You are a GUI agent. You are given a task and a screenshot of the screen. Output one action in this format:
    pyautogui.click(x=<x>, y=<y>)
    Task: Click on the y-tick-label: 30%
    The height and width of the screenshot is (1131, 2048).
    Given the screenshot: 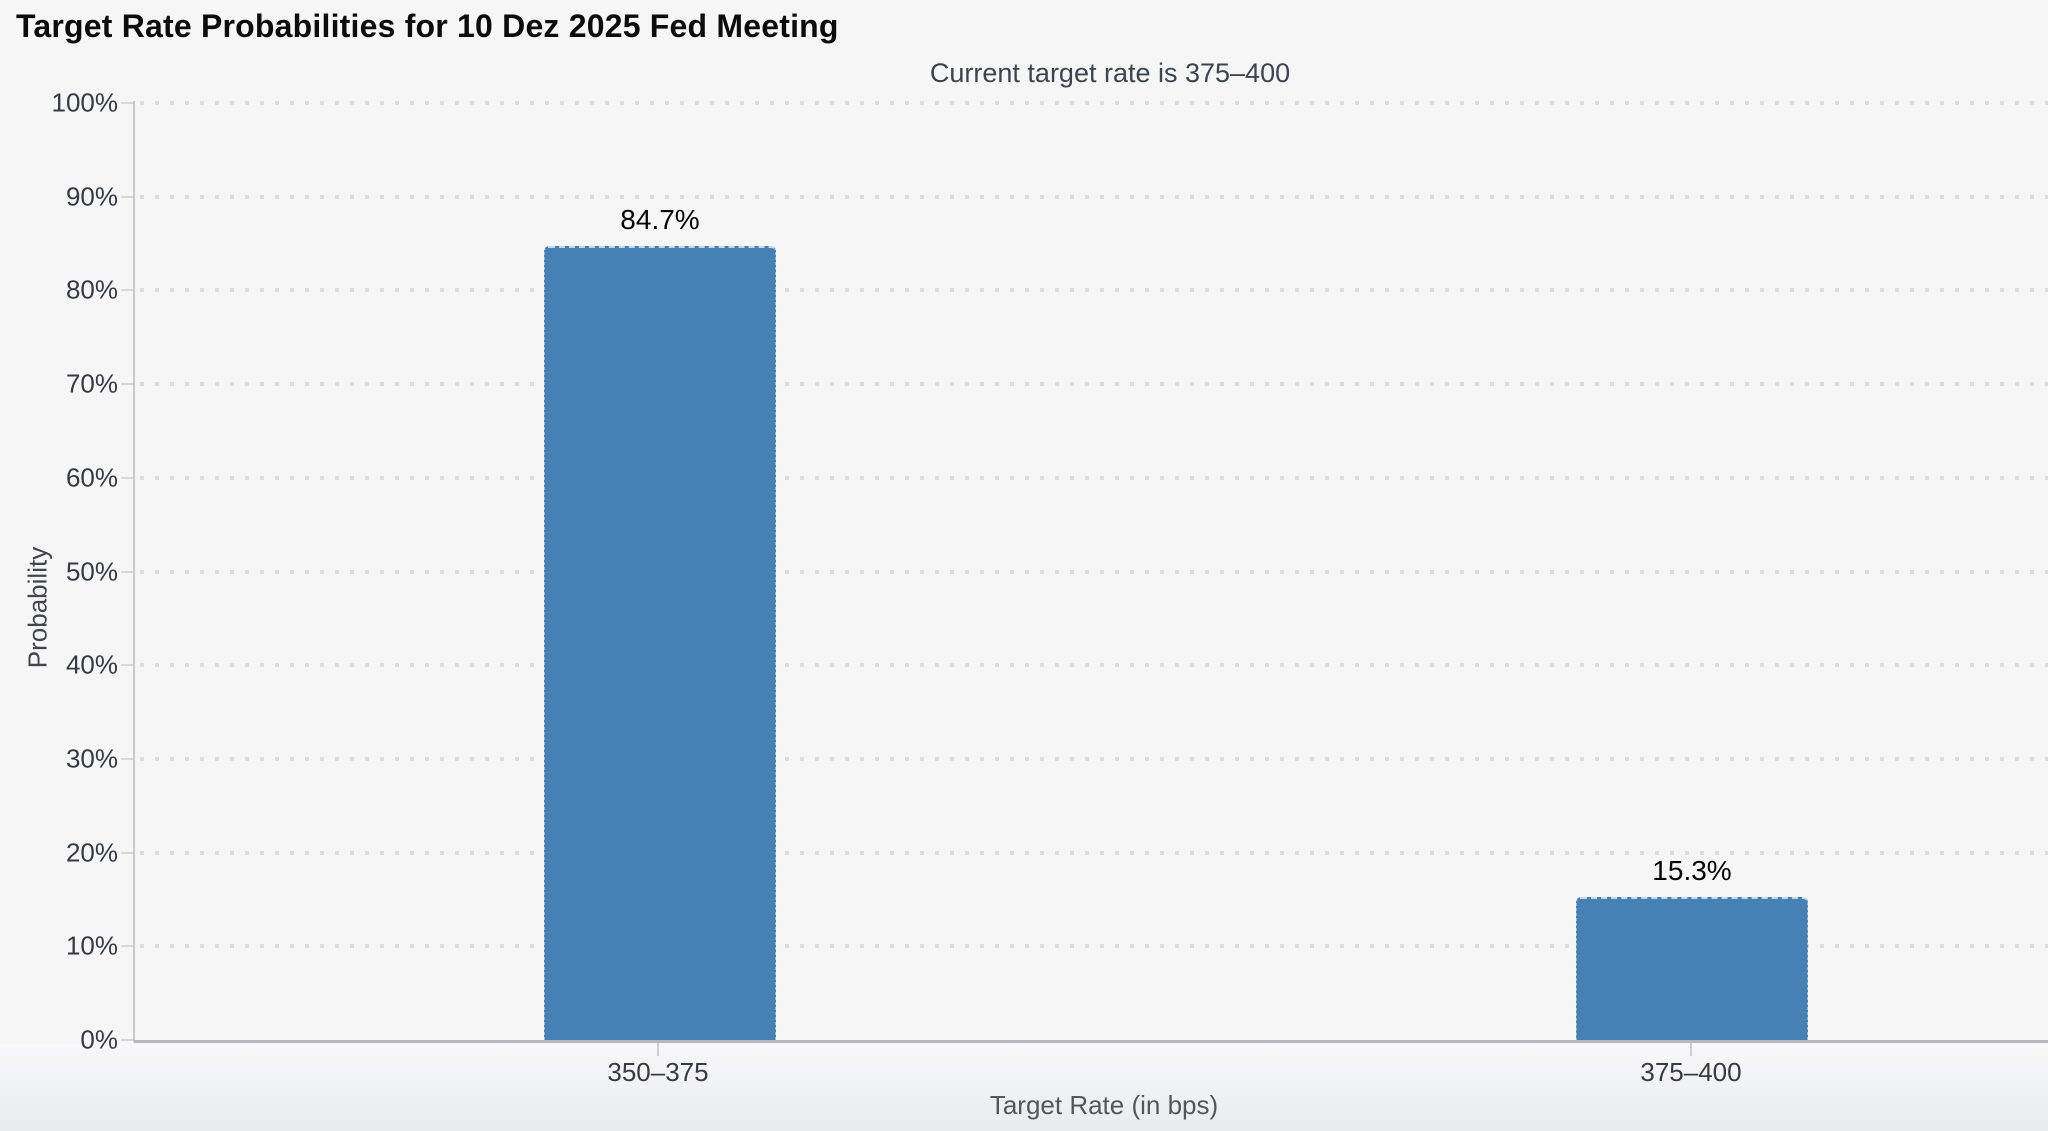 What is the action you would take?
    pyautogui.click(x=91, y=758)
    